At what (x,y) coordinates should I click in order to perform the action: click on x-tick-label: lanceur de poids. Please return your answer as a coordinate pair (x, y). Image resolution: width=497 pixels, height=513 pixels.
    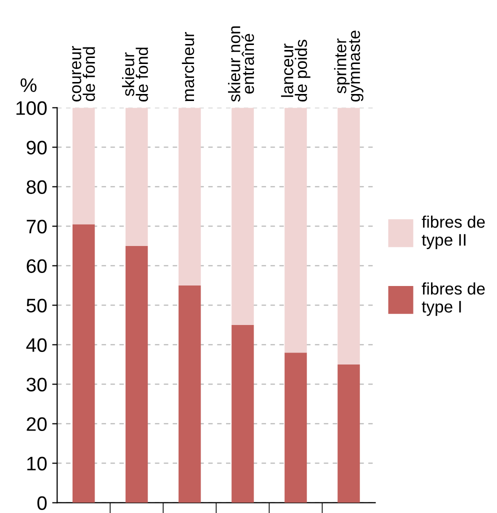
    Looking at the image, I should click on (295, 71).